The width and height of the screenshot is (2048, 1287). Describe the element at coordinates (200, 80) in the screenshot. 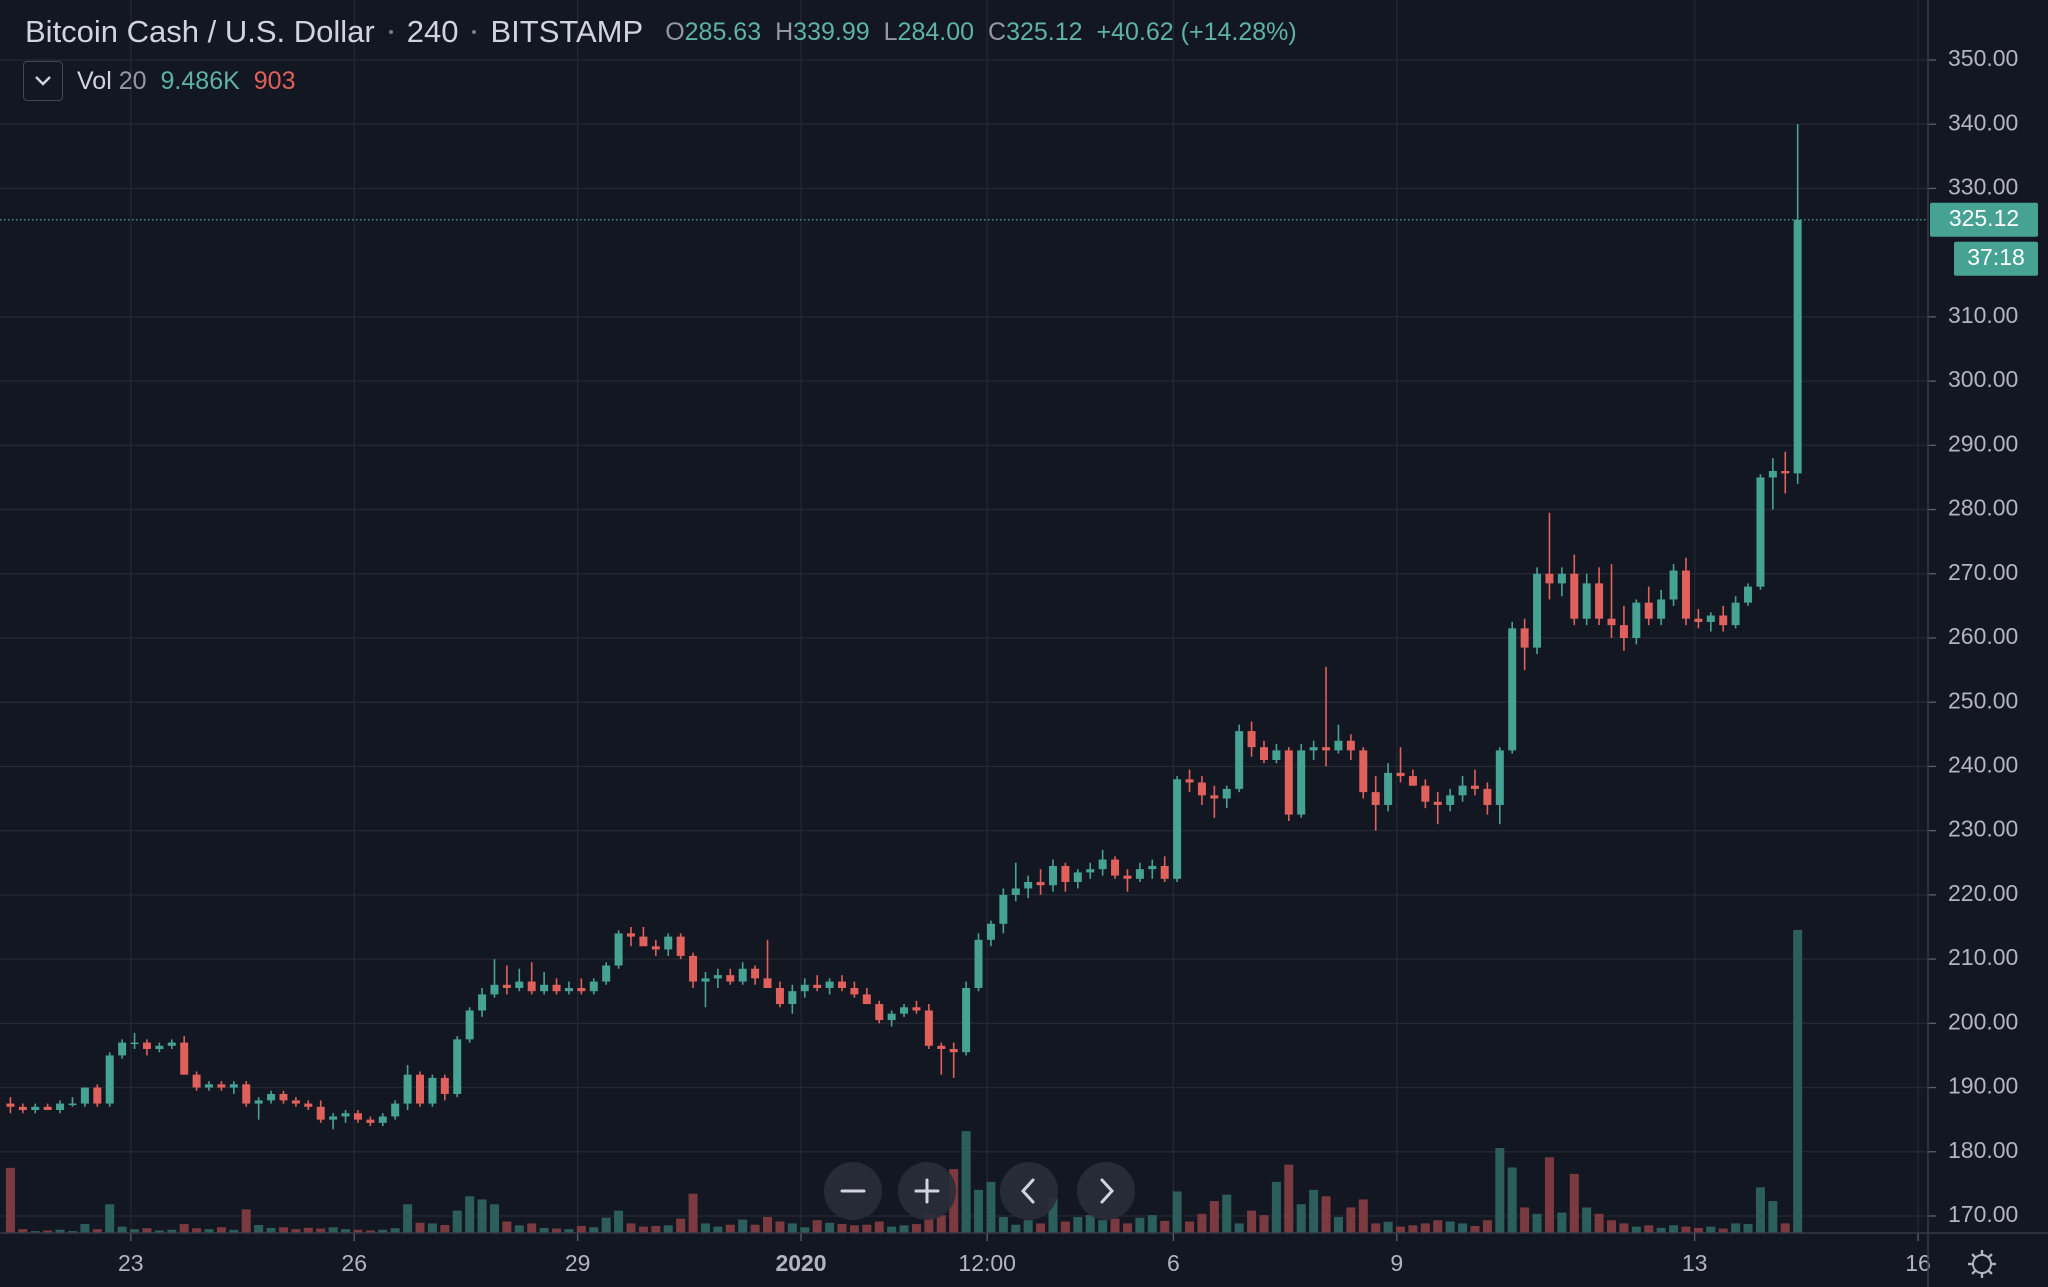

I see `vol-value: 9.486K` at that location.